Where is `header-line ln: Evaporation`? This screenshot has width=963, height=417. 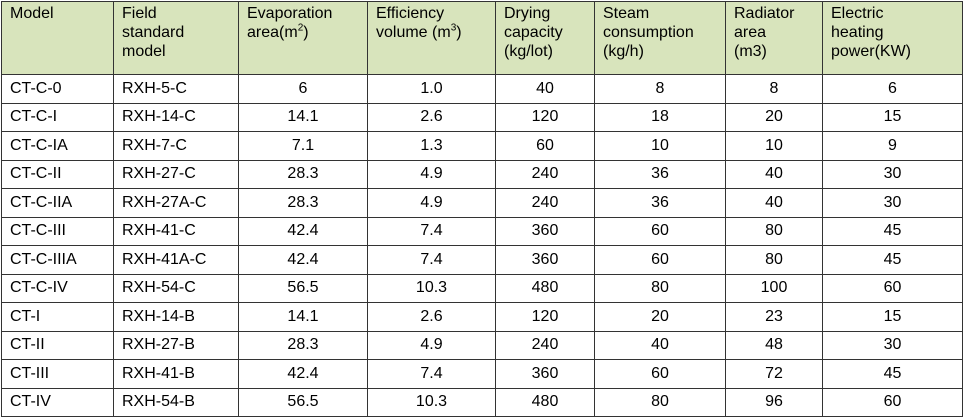
header-line ln: Evaporation is located at coordinates (290, 13).